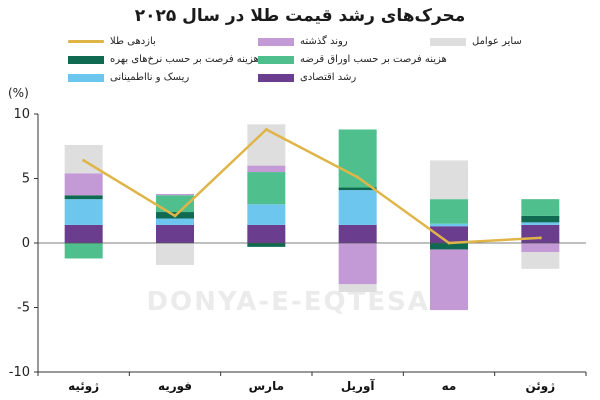 Image resolution: width=600 pixels, height=400 pixels. What do you see at coordinates (175, 386) in the screenshot?
I see `x-tick-label: فوریه` at bounding box center [175, 386].